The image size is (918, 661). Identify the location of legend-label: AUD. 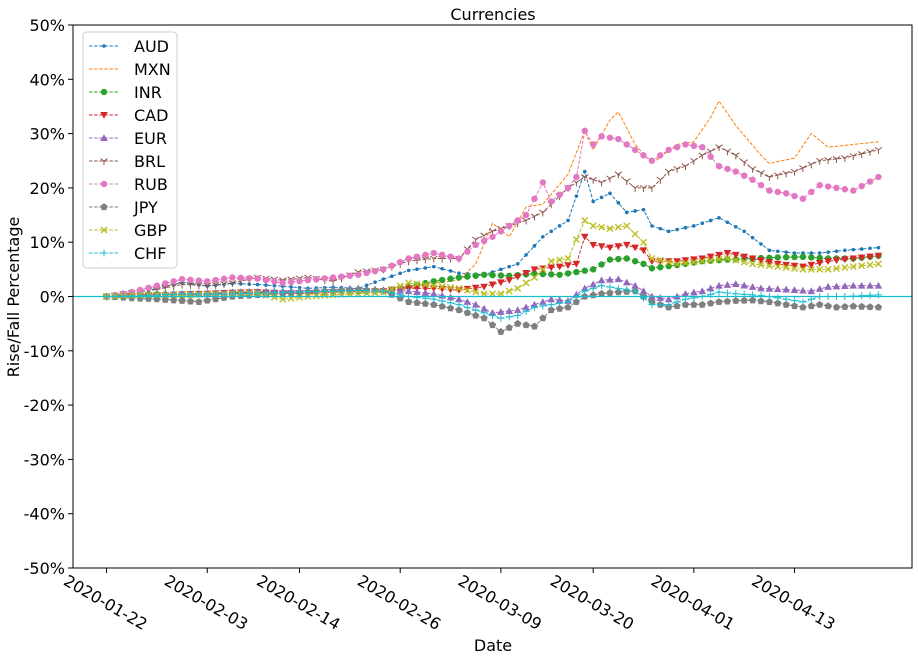
(151, 46).